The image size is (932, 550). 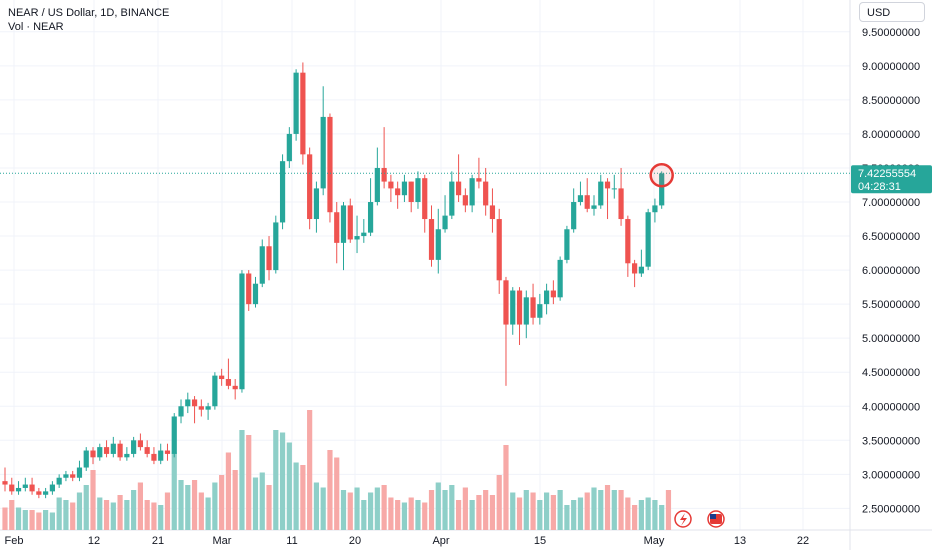 I want to click on x-tick-label: Feb, so click(x=14, y=541).